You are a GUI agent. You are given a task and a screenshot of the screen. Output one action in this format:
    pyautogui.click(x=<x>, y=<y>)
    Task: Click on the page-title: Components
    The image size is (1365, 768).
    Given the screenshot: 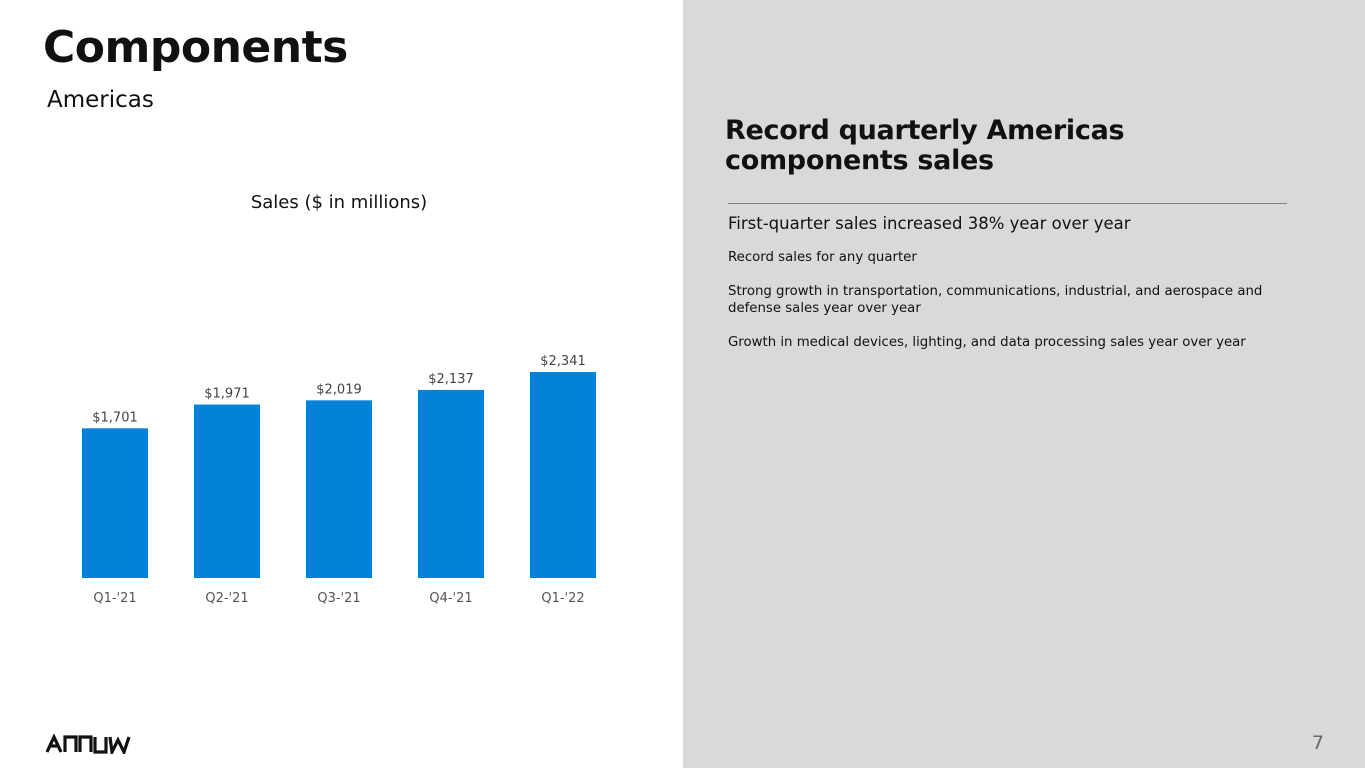 What is the action you would take?
    pyautogui.click(x=195, y=47)
    